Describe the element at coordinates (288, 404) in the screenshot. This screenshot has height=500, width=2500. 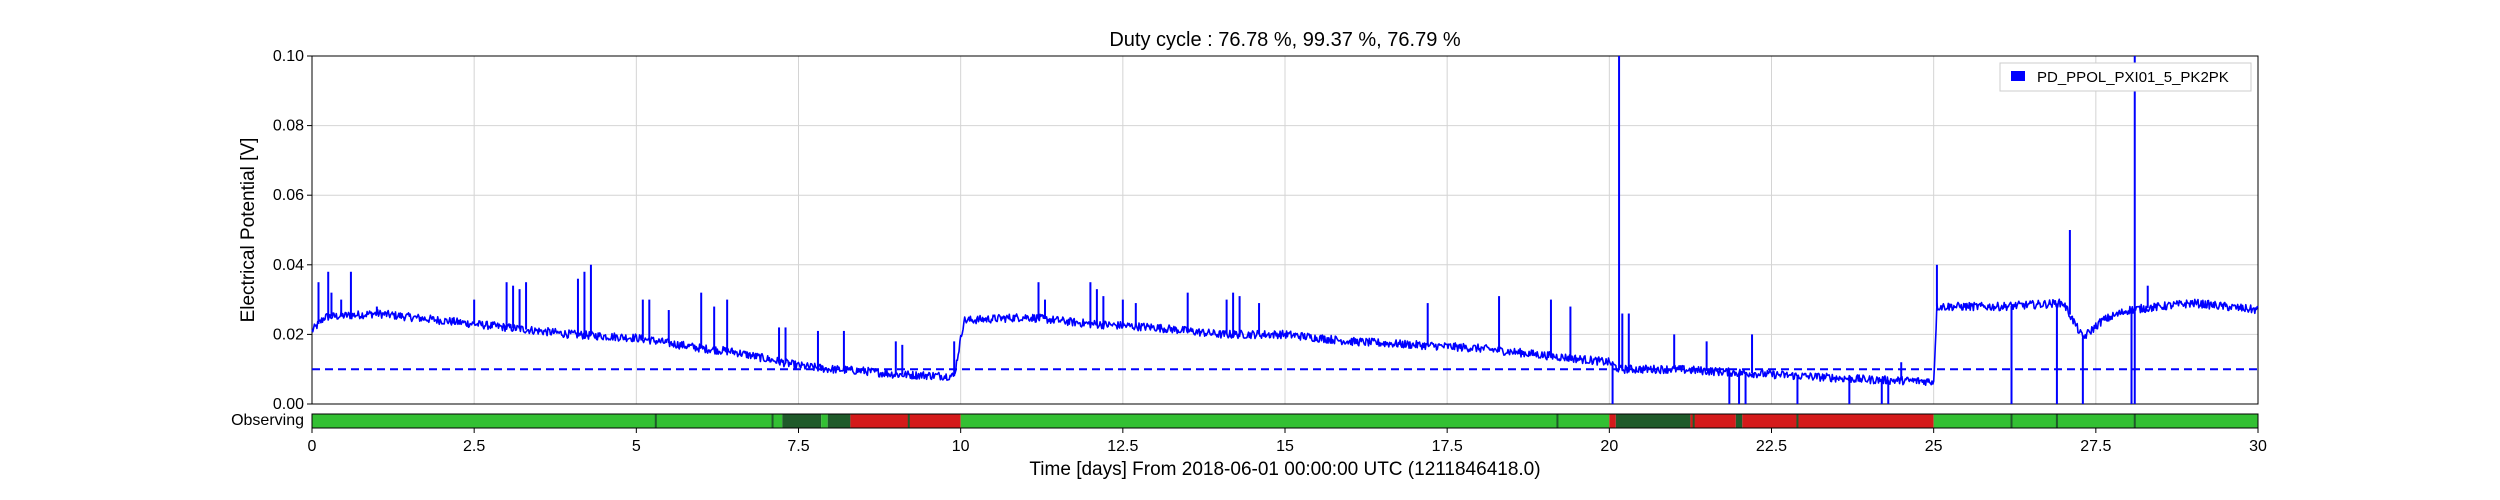
I see `y-tick-label: 0.00` at that location.